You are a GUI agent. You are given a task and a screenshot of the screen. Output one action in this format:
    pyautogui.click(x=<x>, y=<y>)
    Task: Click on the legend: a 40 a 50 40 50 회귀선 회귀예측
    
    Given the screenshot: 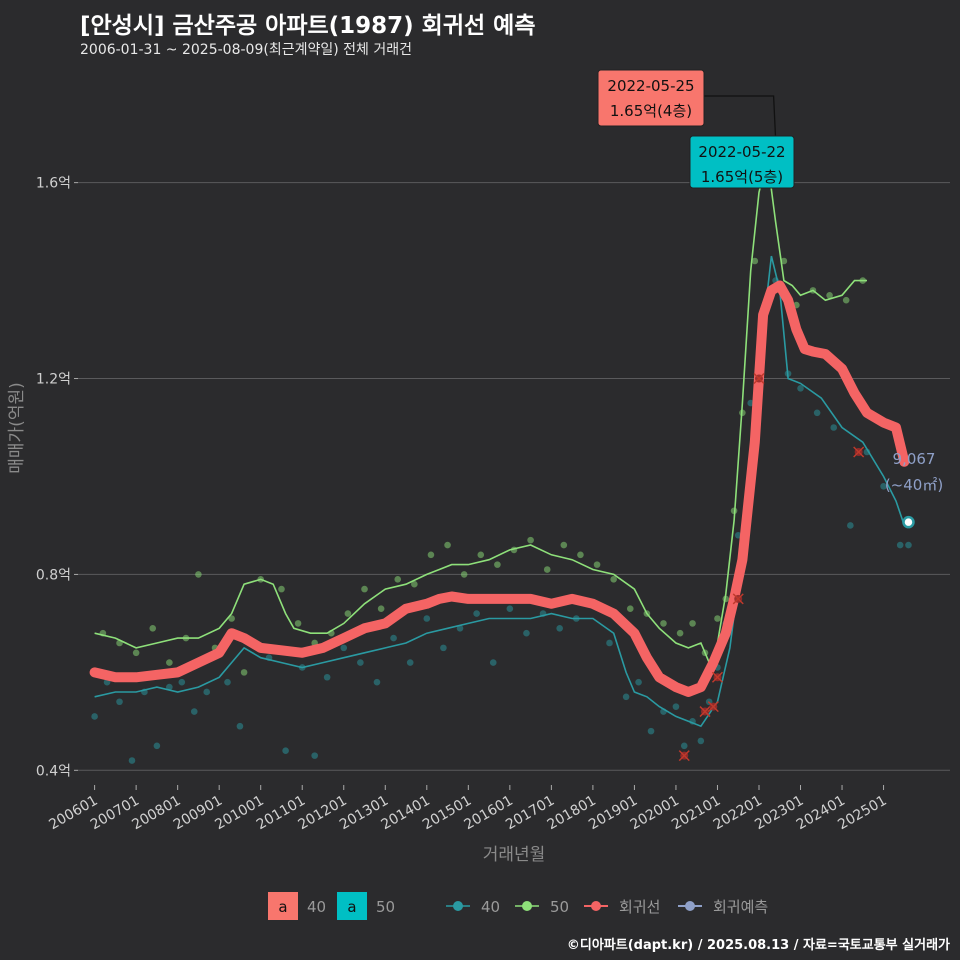 What is the action you would take?
    pyautogui.click(x=518, y=906)
    